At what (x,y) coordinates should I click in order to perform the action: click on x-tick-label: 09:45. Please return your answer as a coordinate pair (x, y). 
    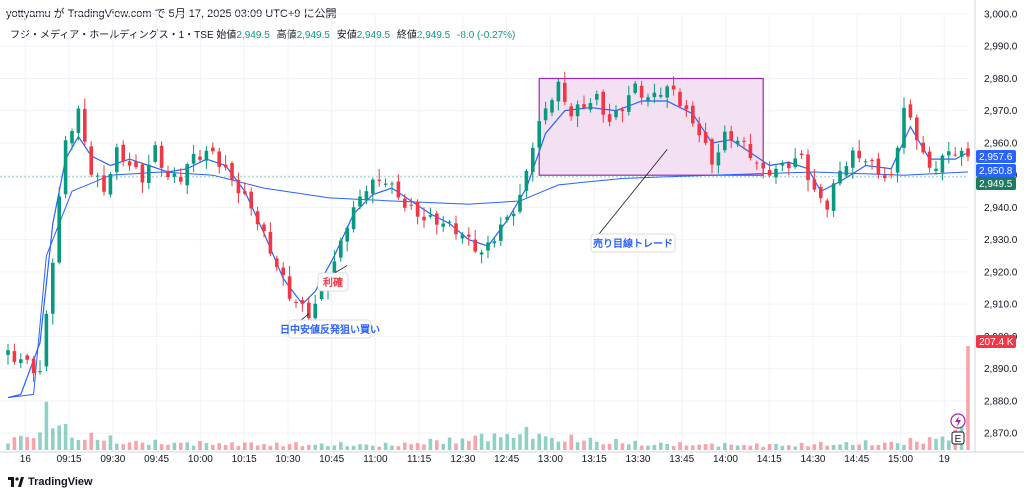
    Looking at the image, I should click on (156, 459).